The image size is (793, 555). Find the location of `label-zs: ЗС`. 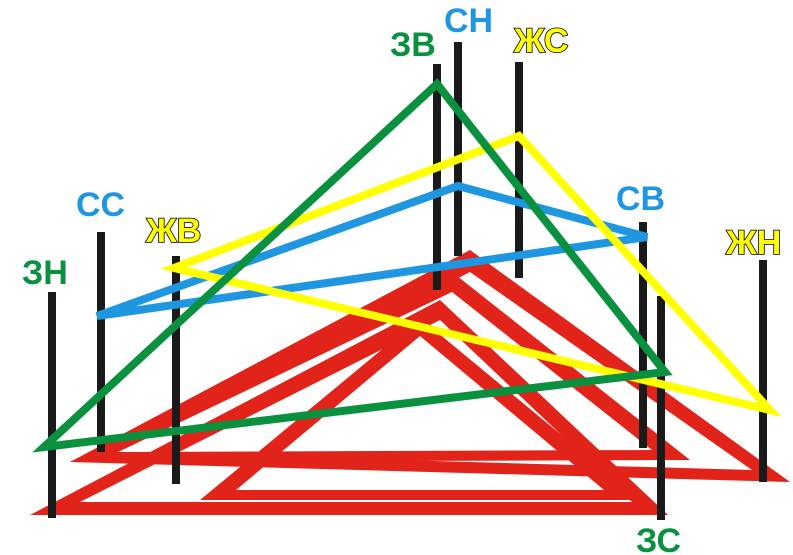

label-zs: ЗС is located at coordinates (658, 538).